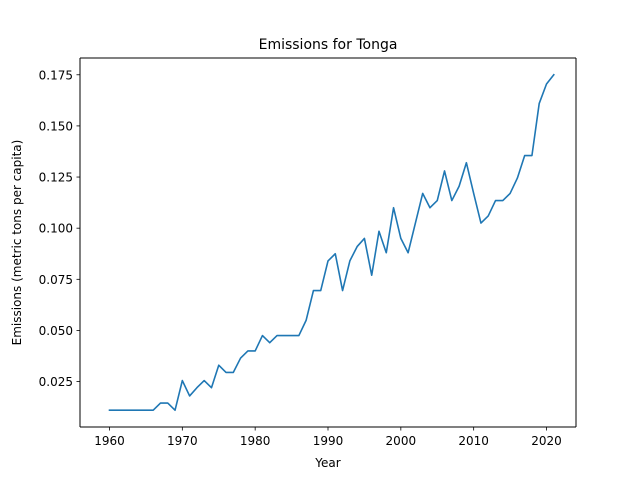 The width and height of the screenshot is (640, 480). Describe the element at coordinates (328, 45) in the screenshot. I see `chart-title: Emissions for Tonga` at that location.